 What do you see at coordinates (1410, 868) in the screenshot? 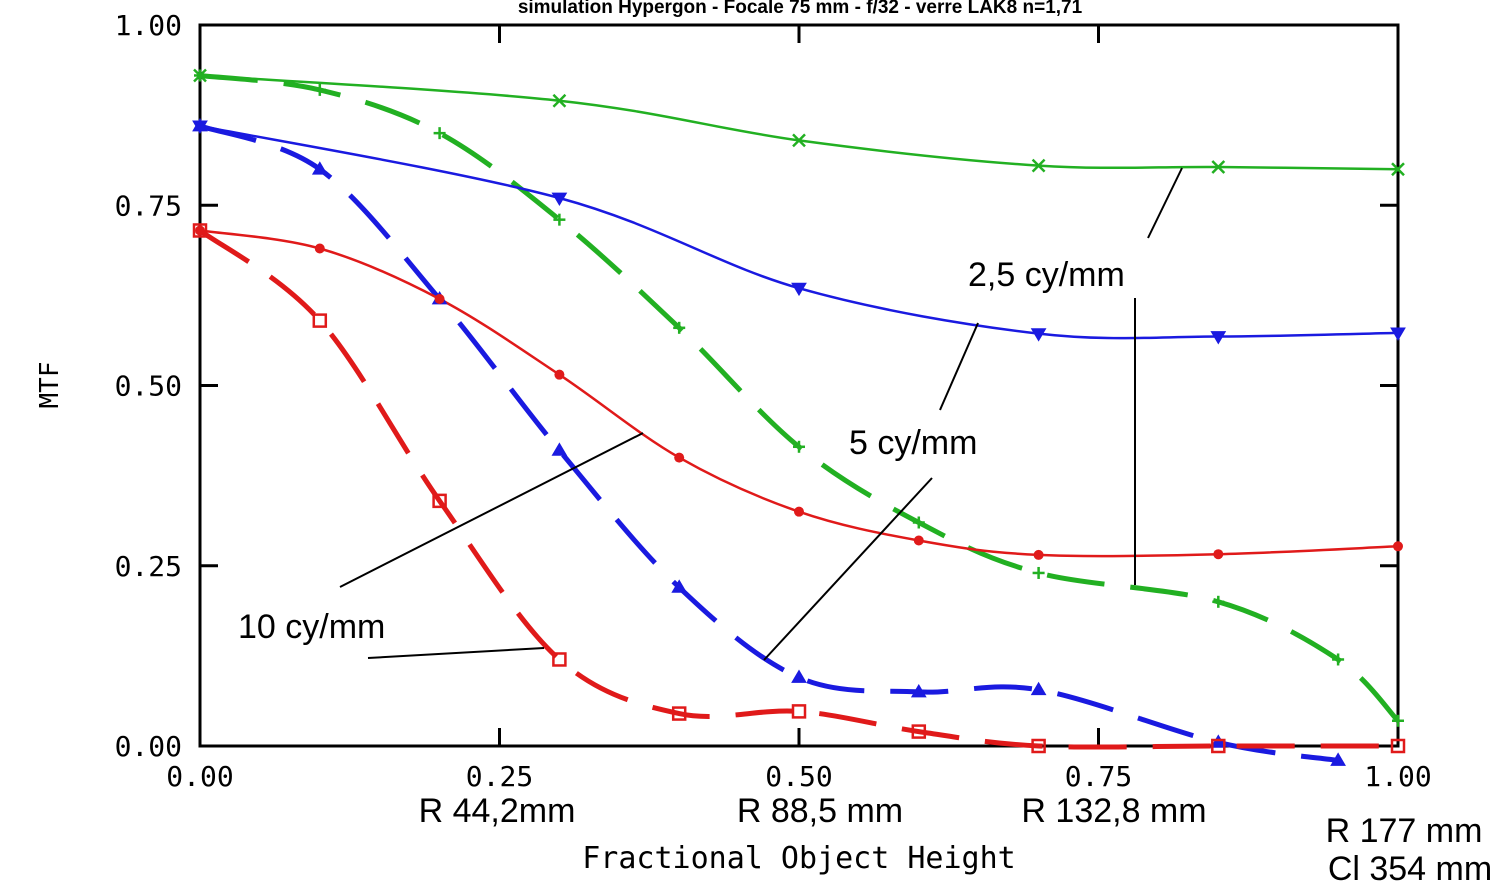
I see `radius-label-4: Cl 354 mm` at bounding box center [1410, 868].